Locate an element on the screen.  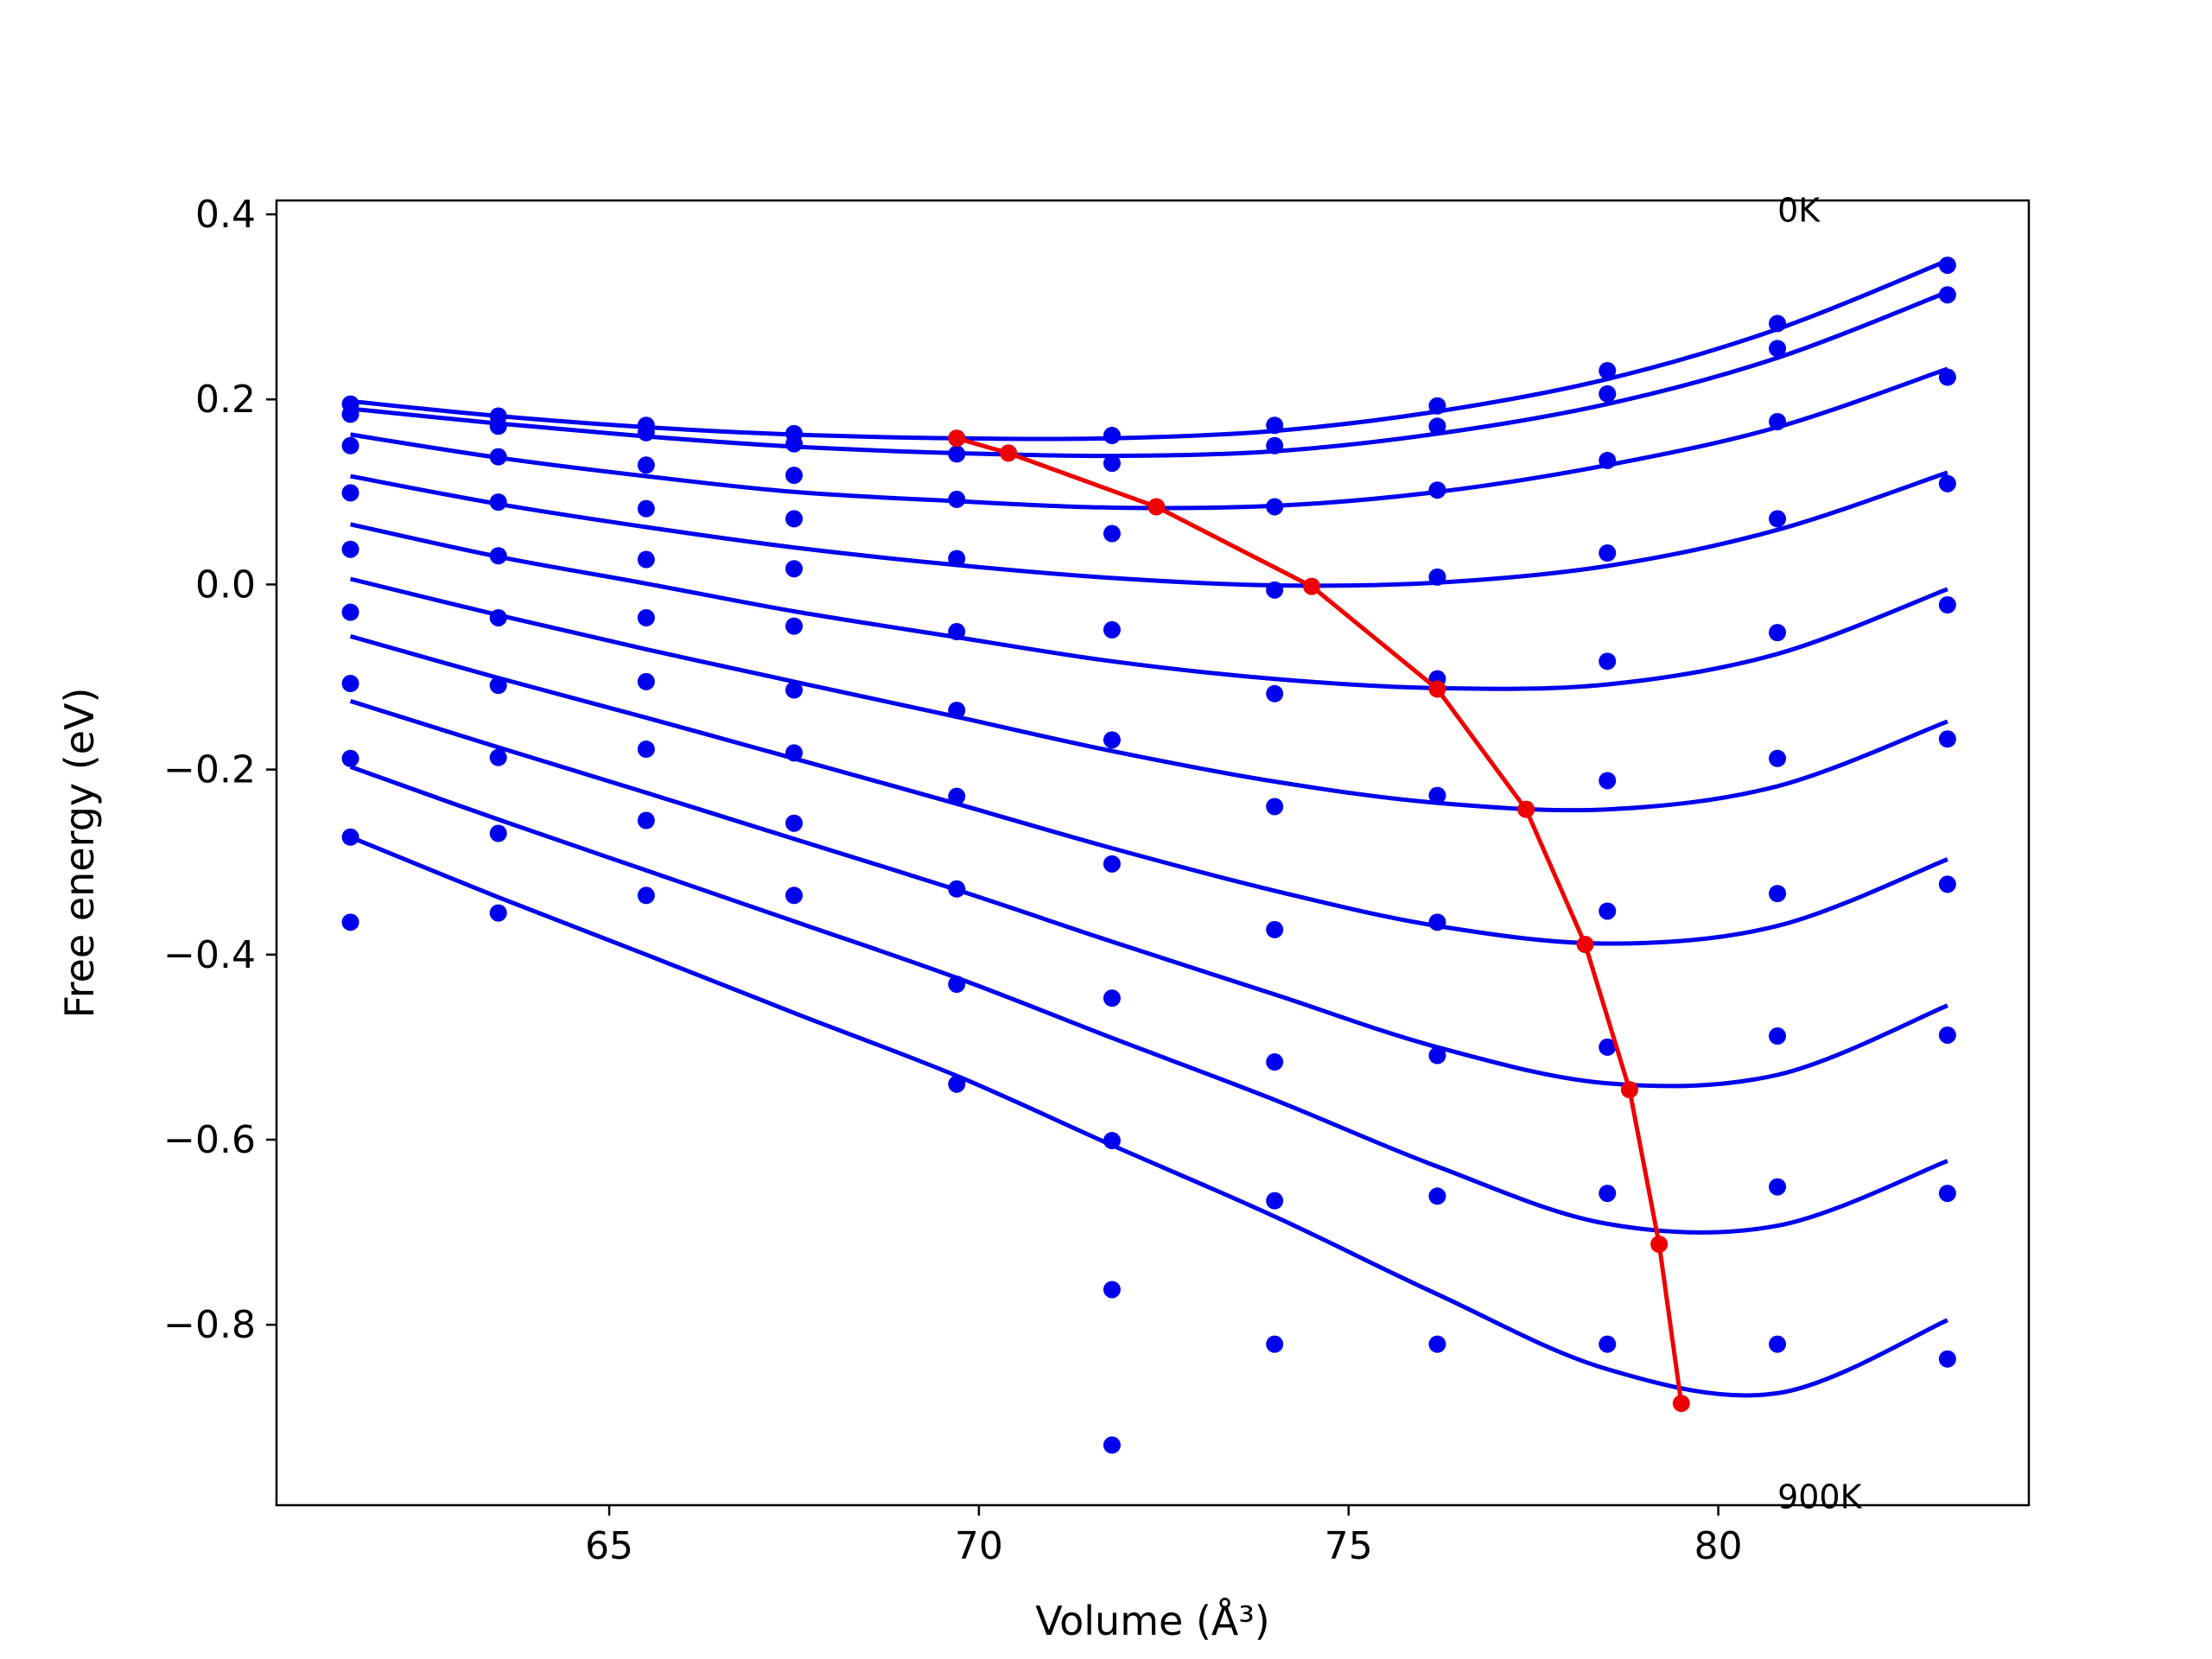
y-tick-label-2: 0.0 is located at coordinates (225, 585).